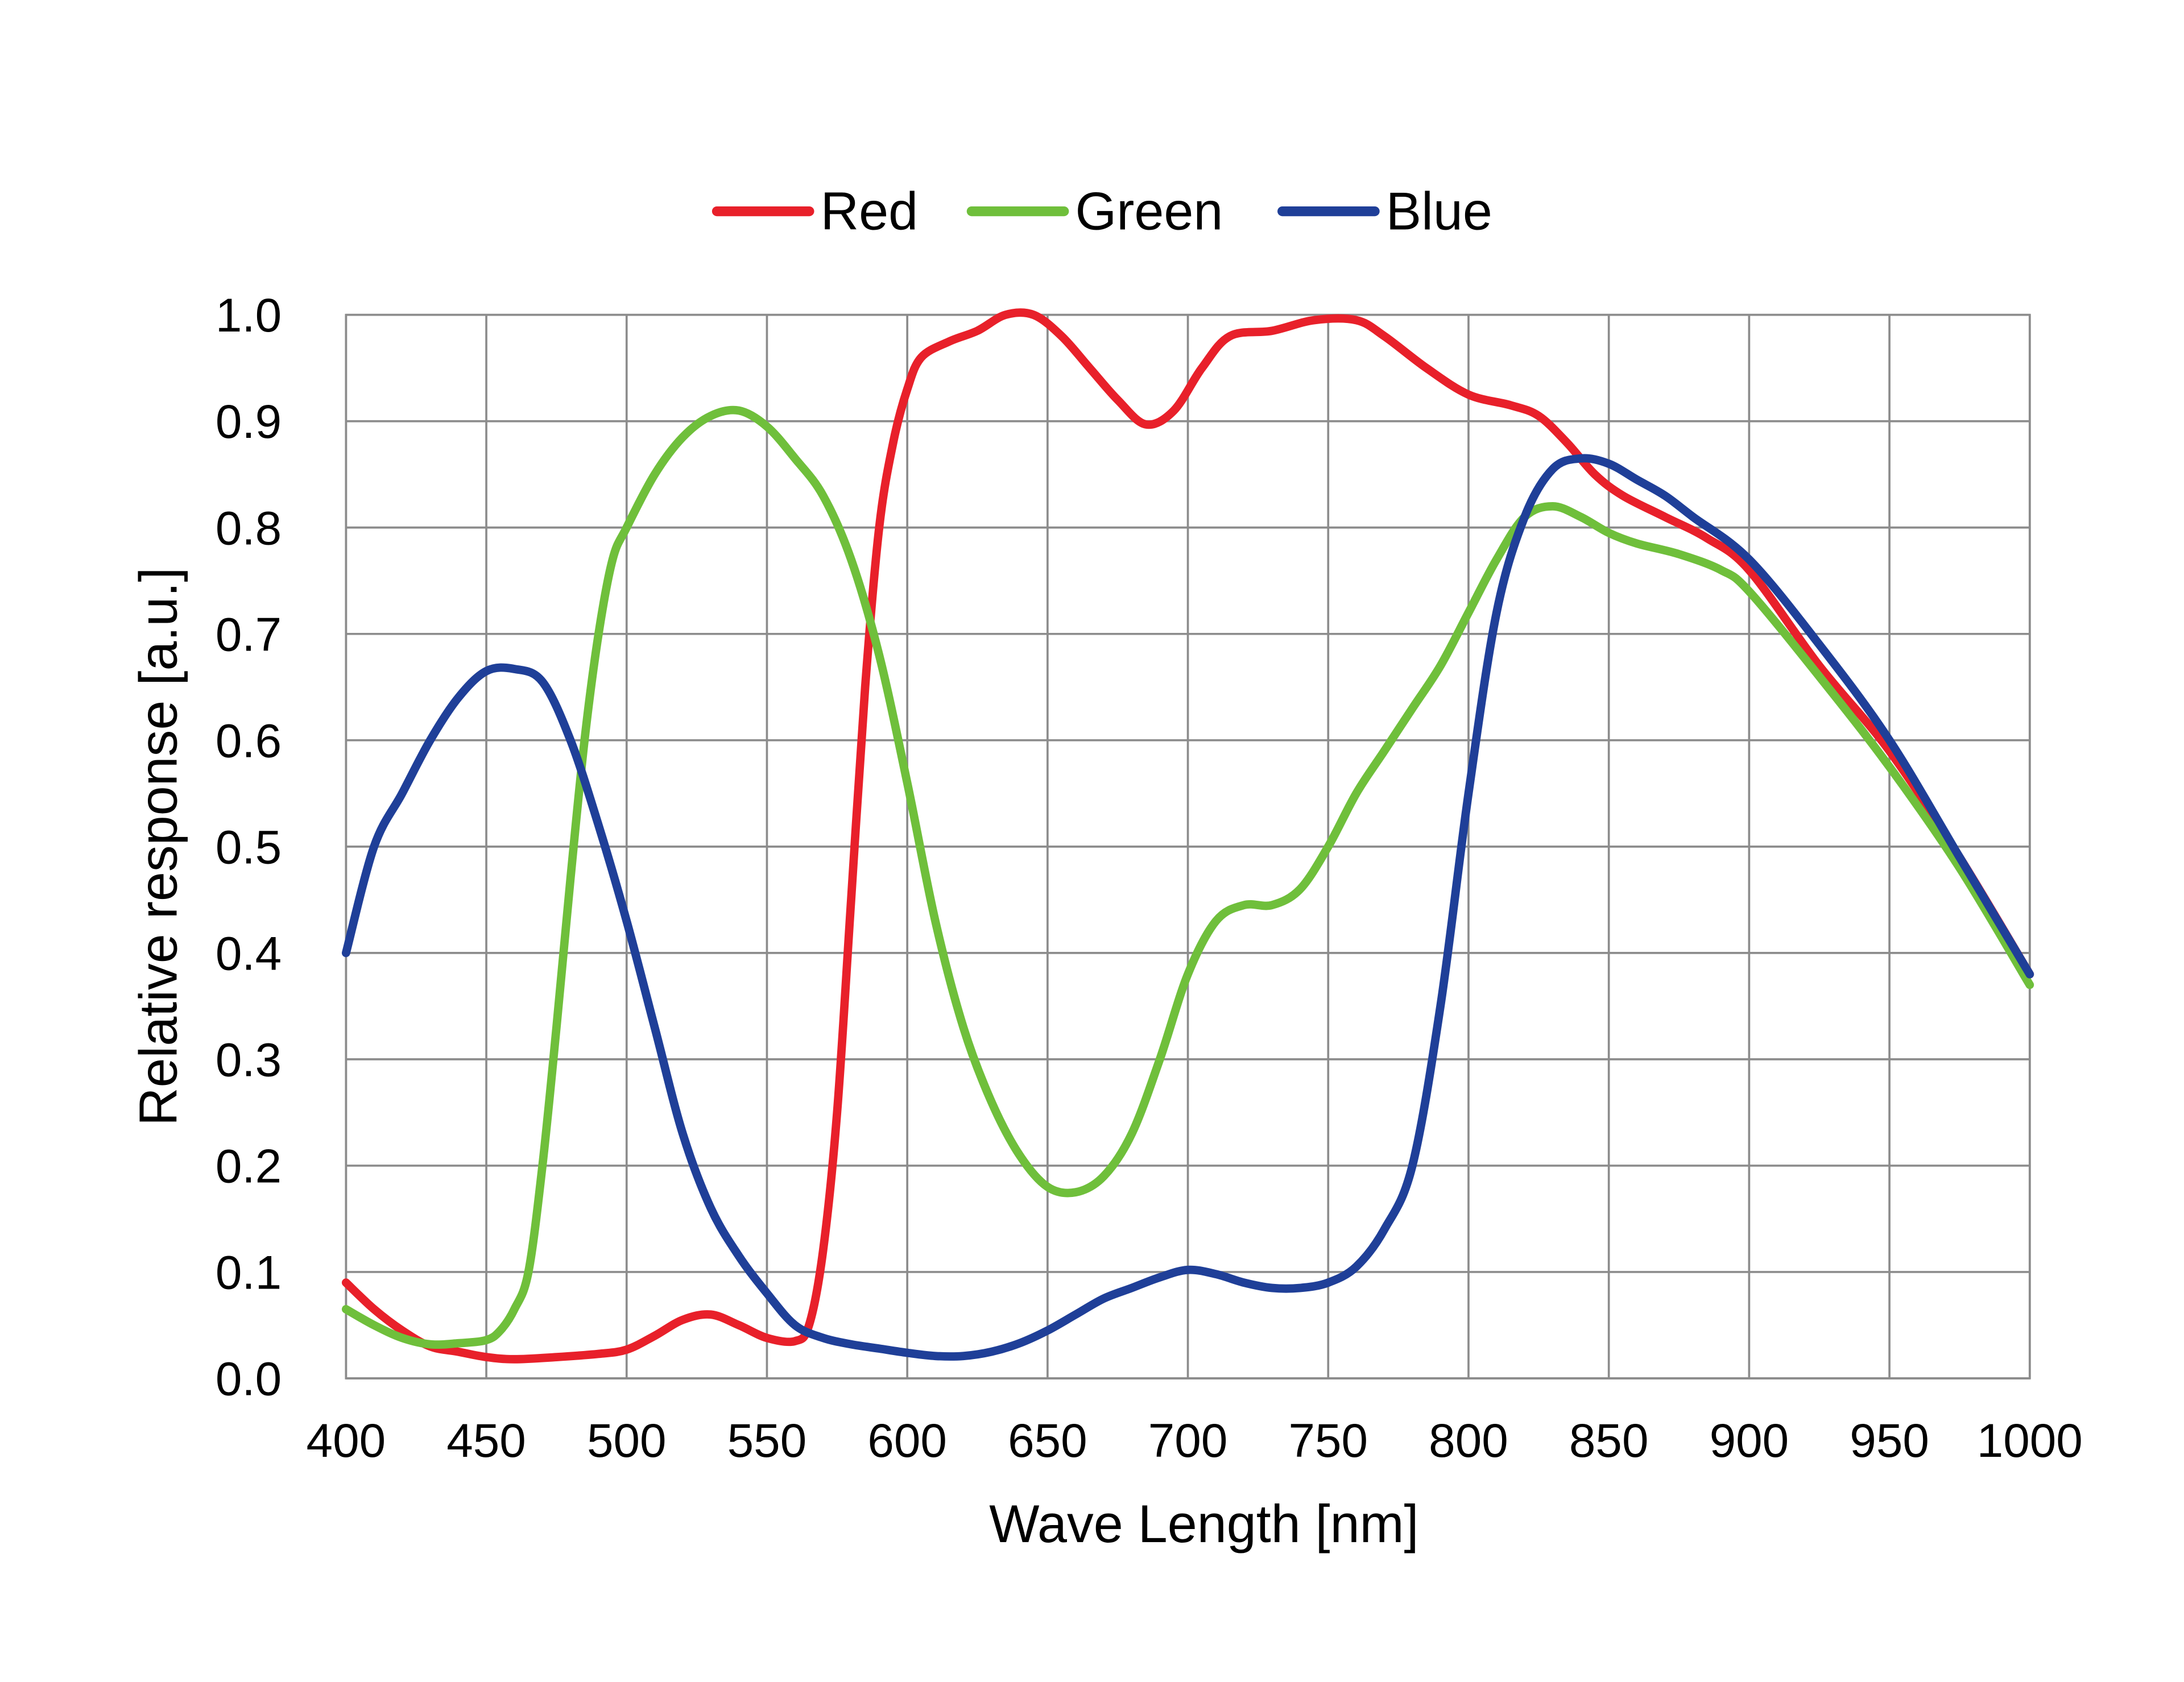 This screenshot has width=2184, height=1682. Describe the element at coordinates (346, 1440) in the screenshot. I see `x-tick-label: 400` at that location.